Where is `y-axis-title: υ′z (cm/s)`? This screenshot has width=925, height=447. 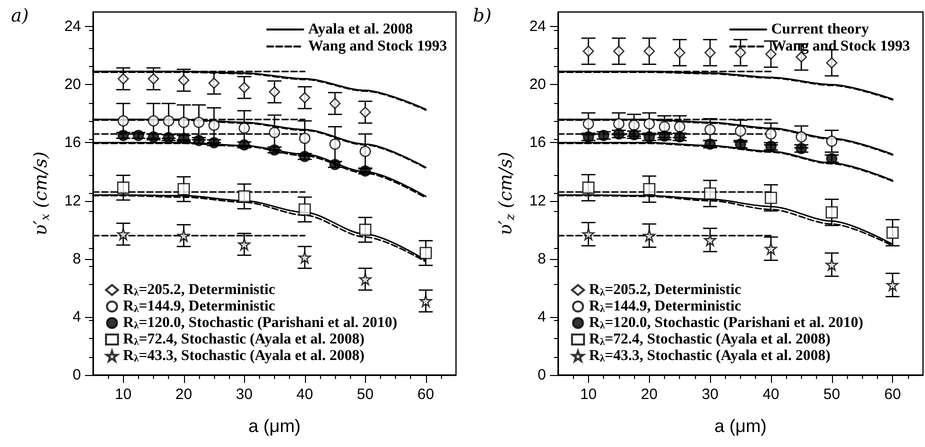 y-axis-title: υ′z (cm/s) is located at coordinates (506, 194).